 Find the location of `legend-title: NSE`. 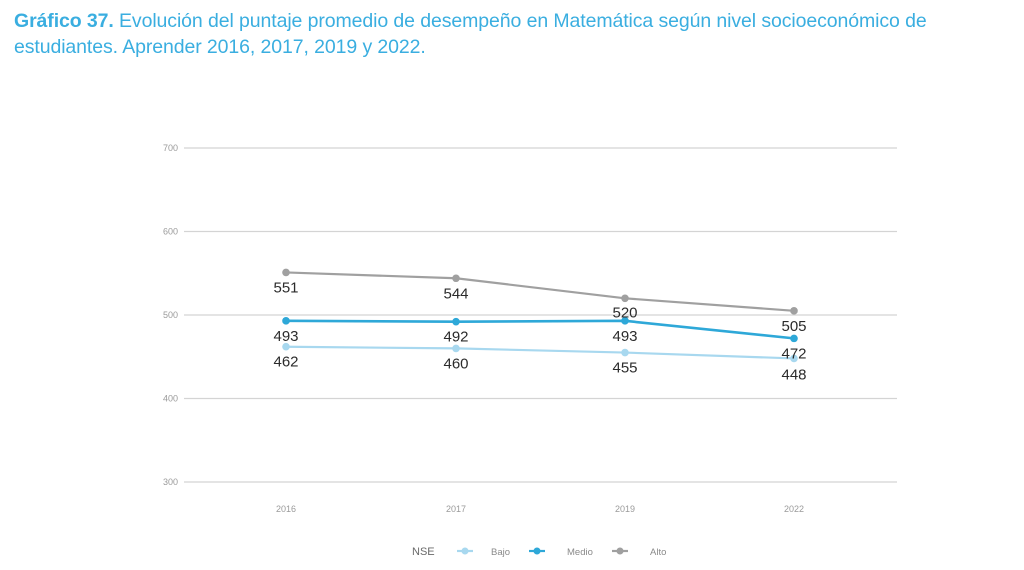

legend-title: NSE is located at coordinates (423, 552).